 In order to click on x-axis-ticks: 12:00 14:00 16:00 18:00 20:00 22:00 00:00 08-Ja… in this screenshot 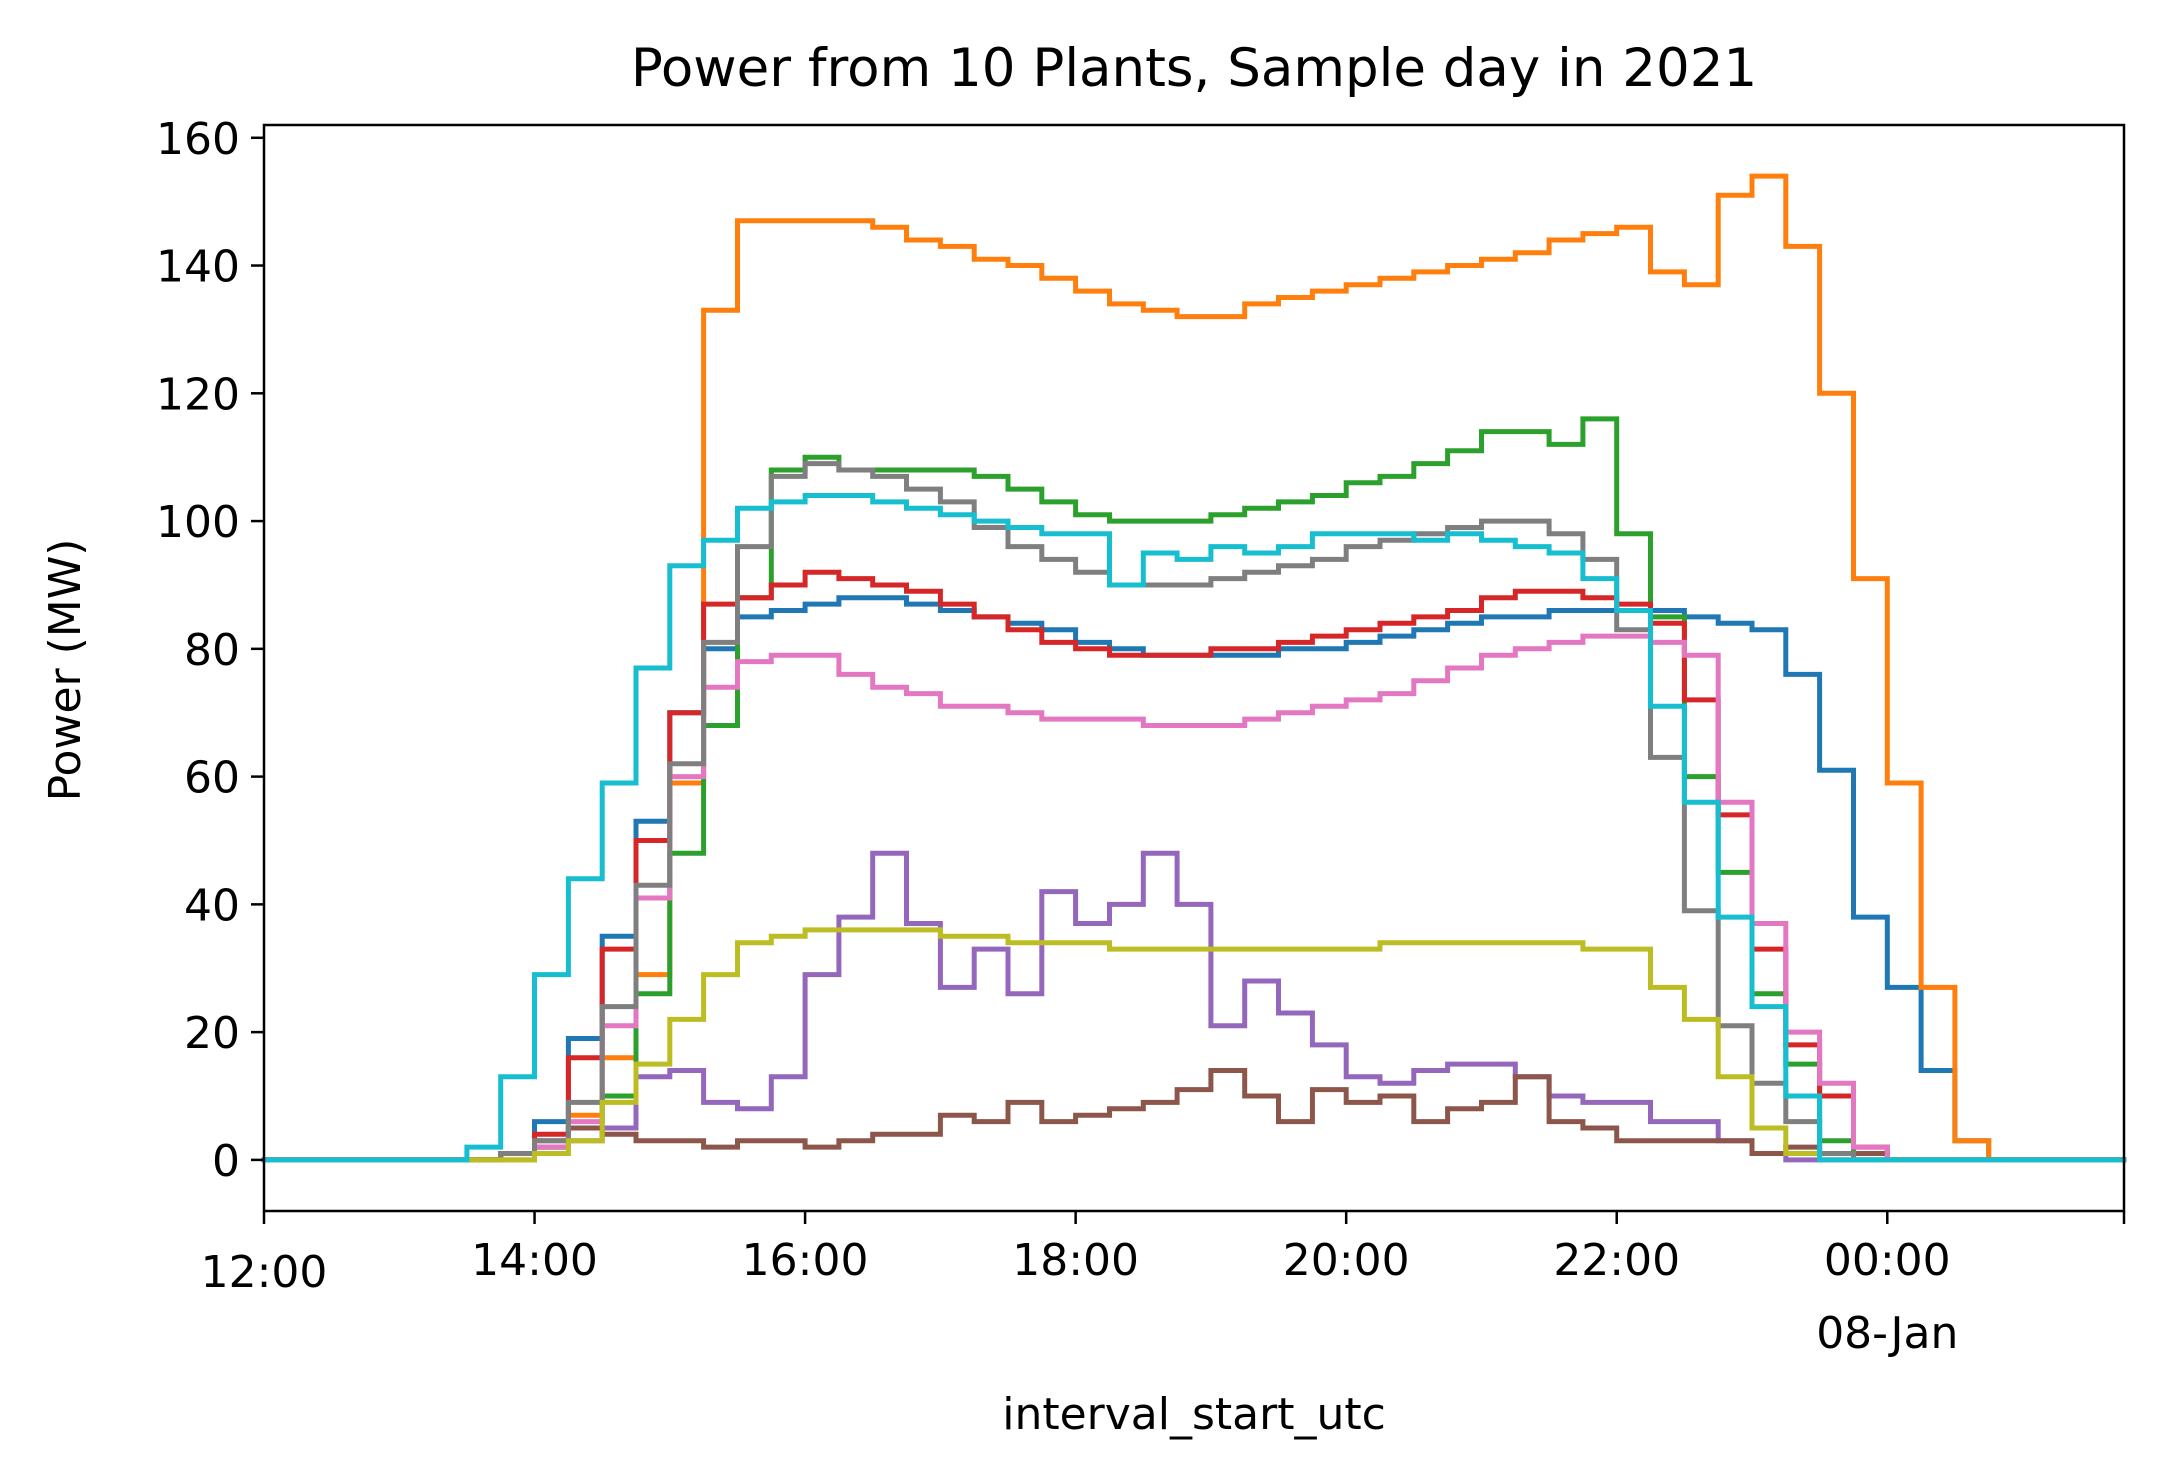, I will do `click(1163, 1285)`.